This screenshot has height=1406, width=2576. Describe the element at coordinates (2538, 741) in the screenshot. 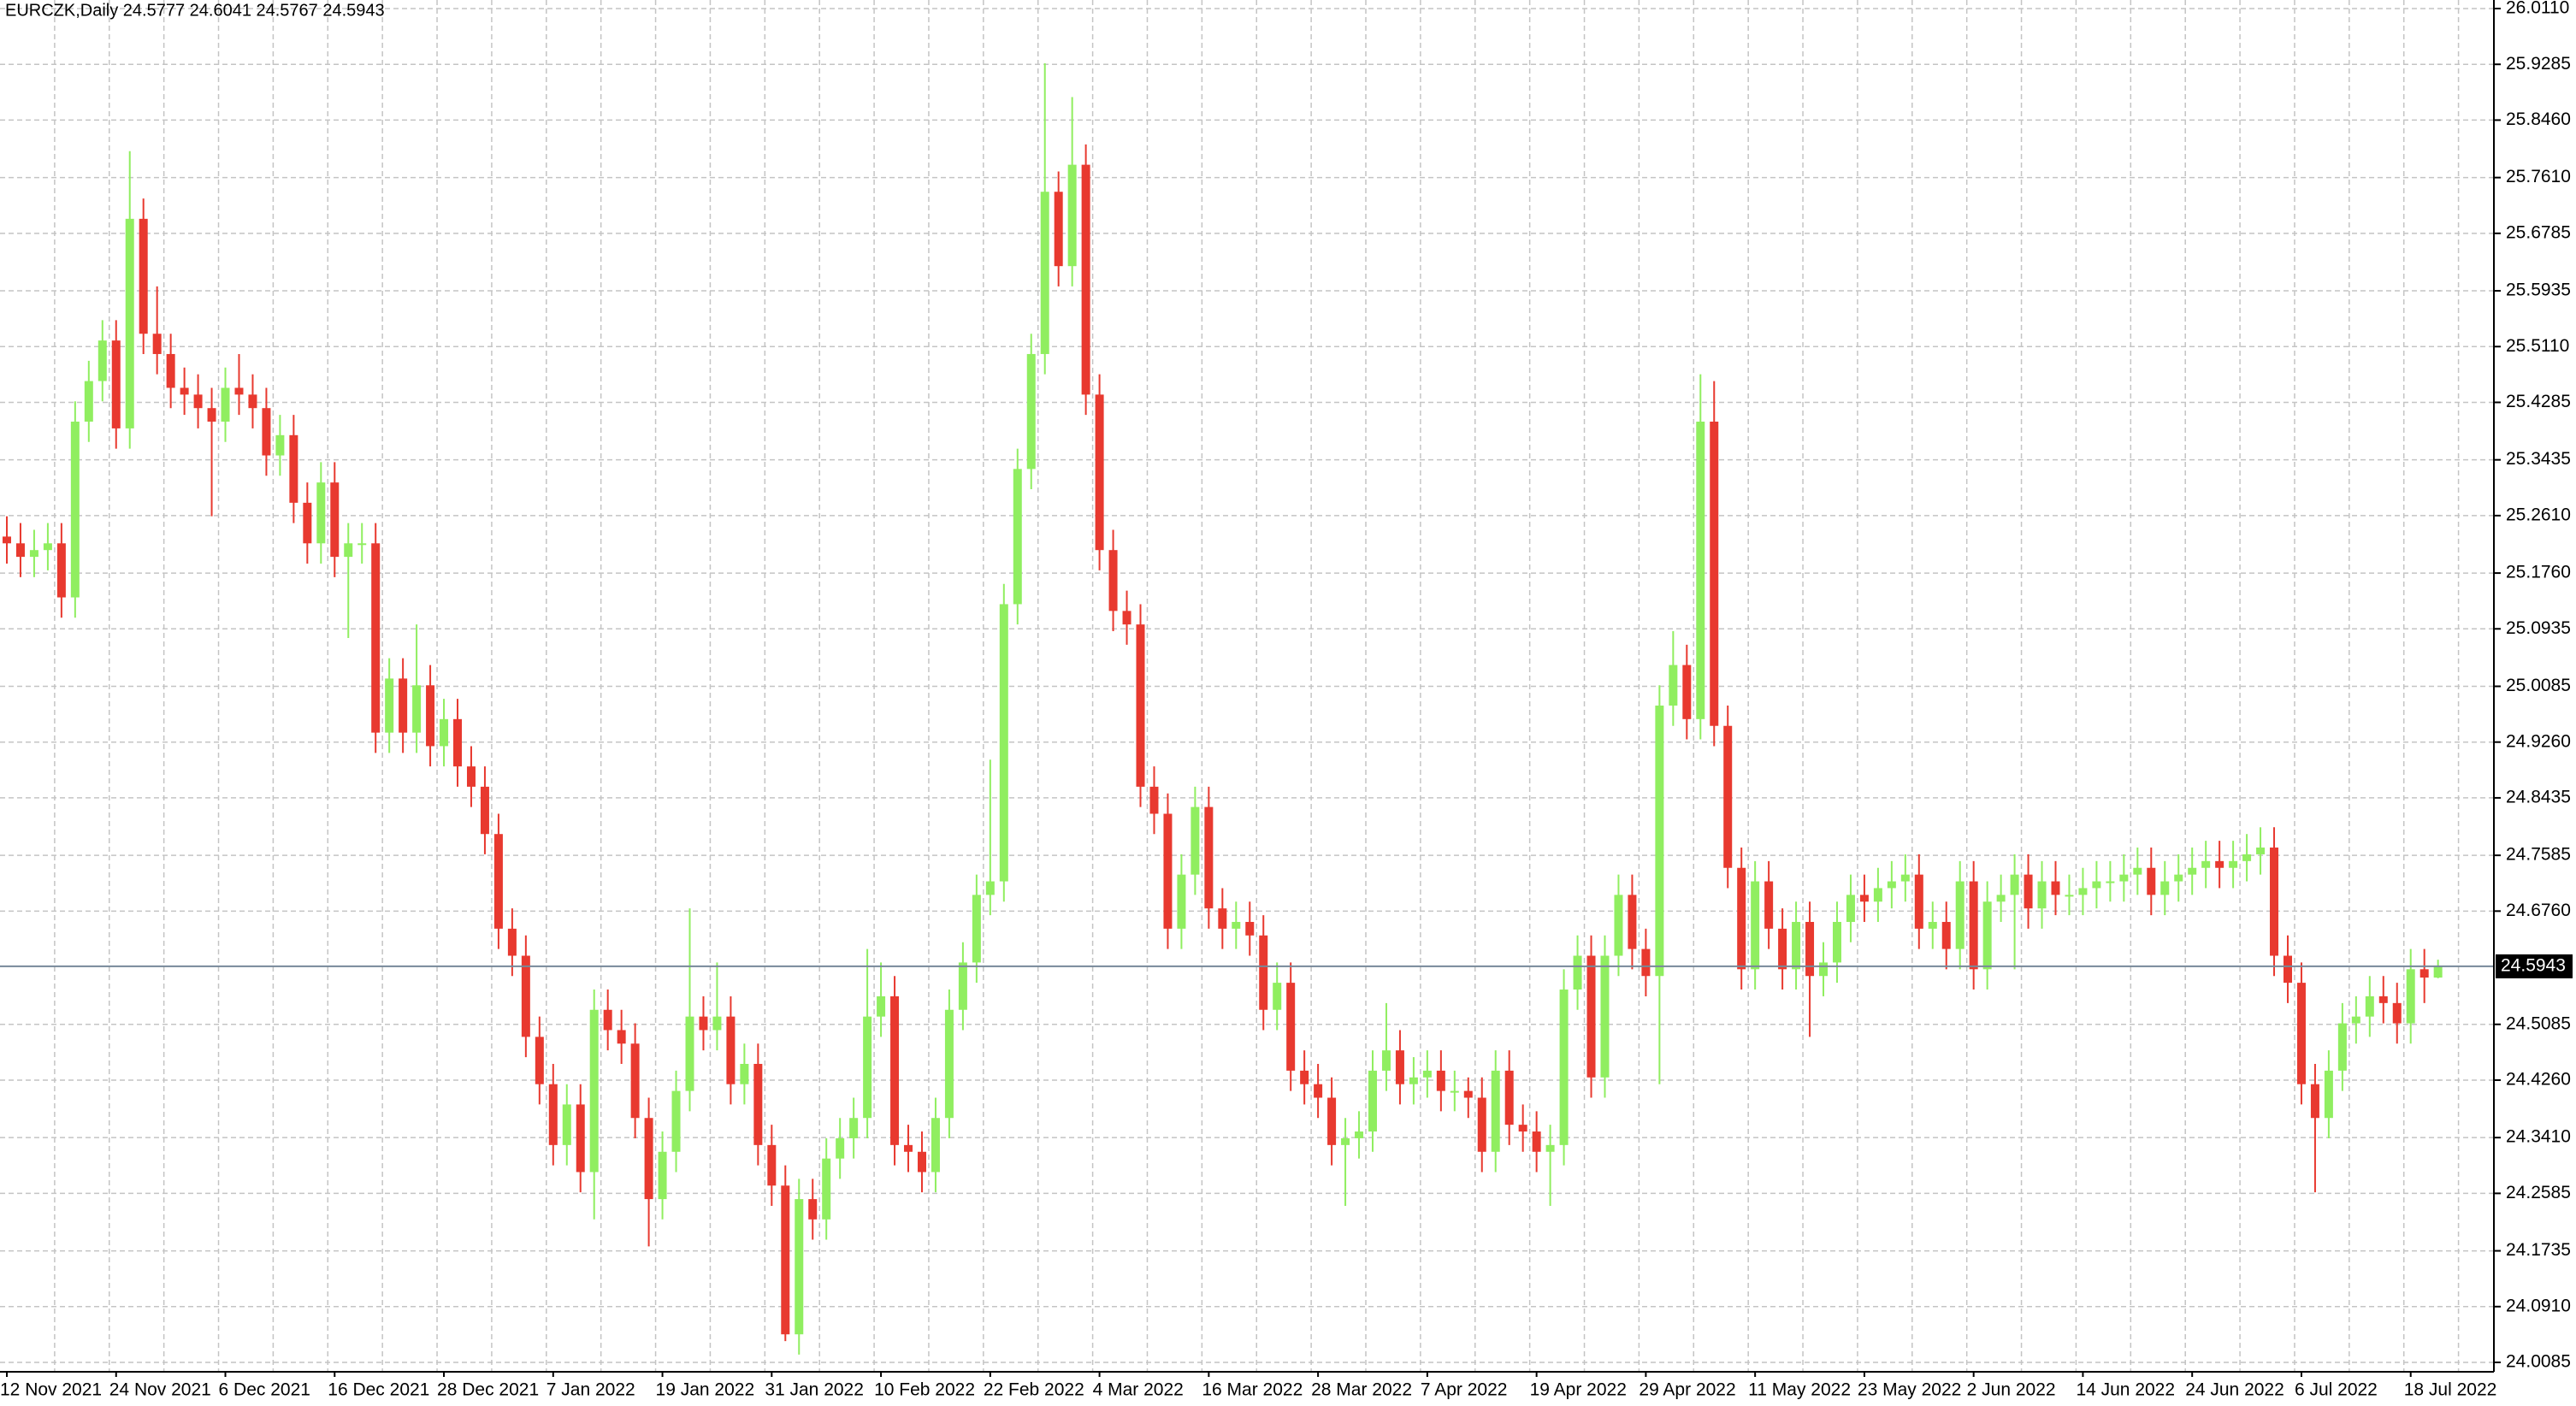

I see `y-tick-label: 24.9260` at that location.